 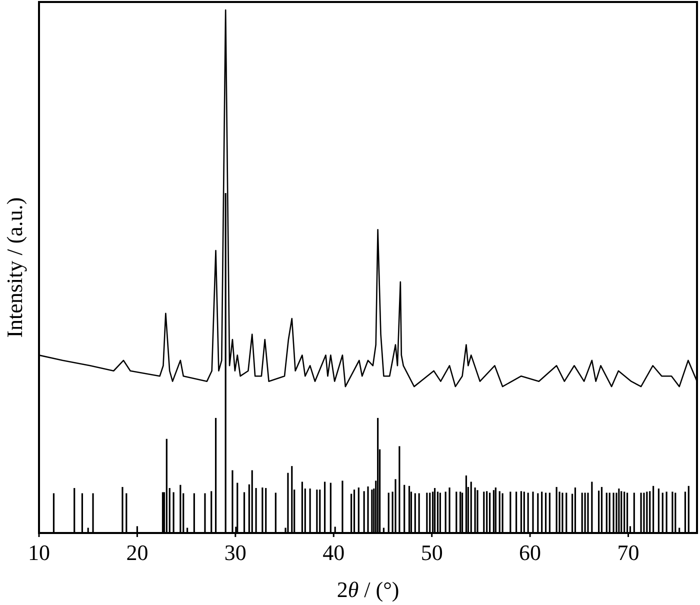 What do you see at coordinates (235, 552) in the screenshot?
I see `x-tick-label: 30` at bounding box center [235, 552].